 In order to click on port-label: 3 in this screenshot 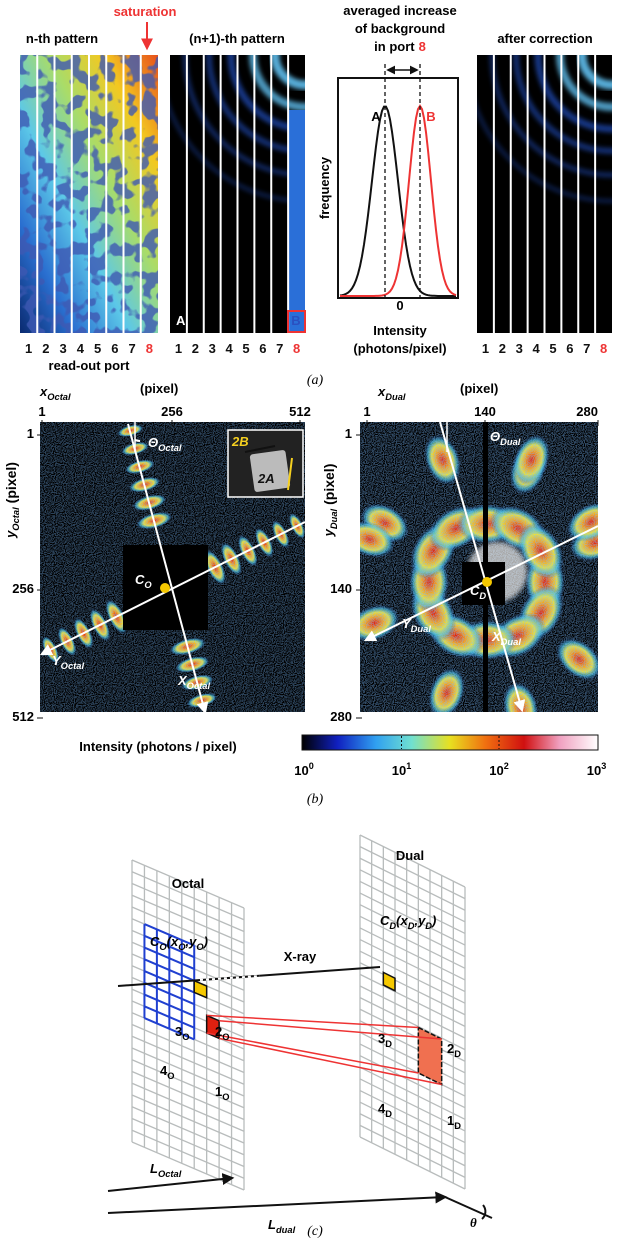, I will do `click(519, 348)`.